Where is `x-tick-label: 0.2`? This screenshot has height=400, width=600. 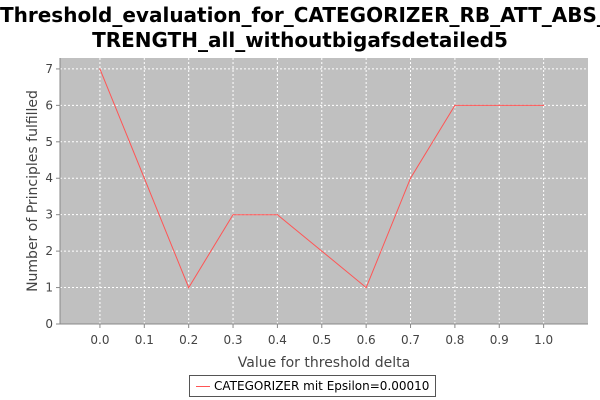
x-tick-label: 0.2 is located at coordinates (188, 340).